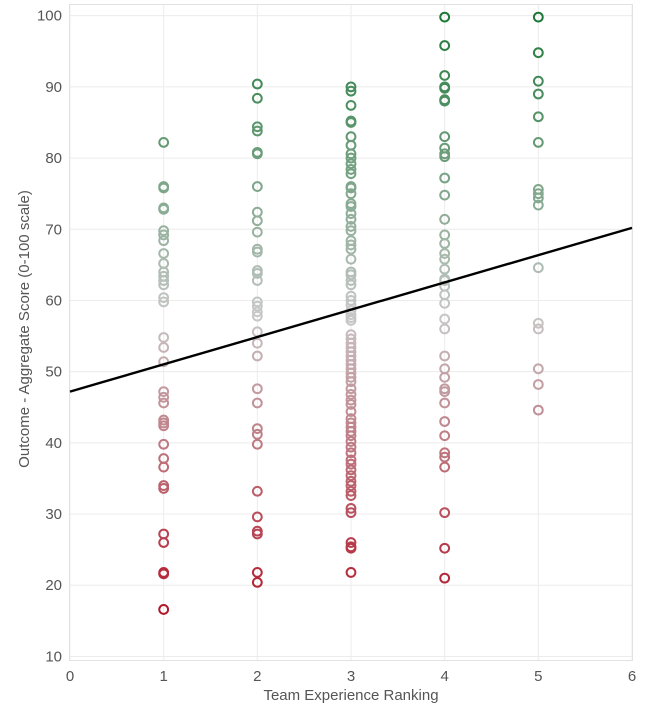 The height and width of the screenshot is (707, 646). Describe the element at coordinates (632, 676) in the screenshot. I see `x-tick-label: 6` at that location.